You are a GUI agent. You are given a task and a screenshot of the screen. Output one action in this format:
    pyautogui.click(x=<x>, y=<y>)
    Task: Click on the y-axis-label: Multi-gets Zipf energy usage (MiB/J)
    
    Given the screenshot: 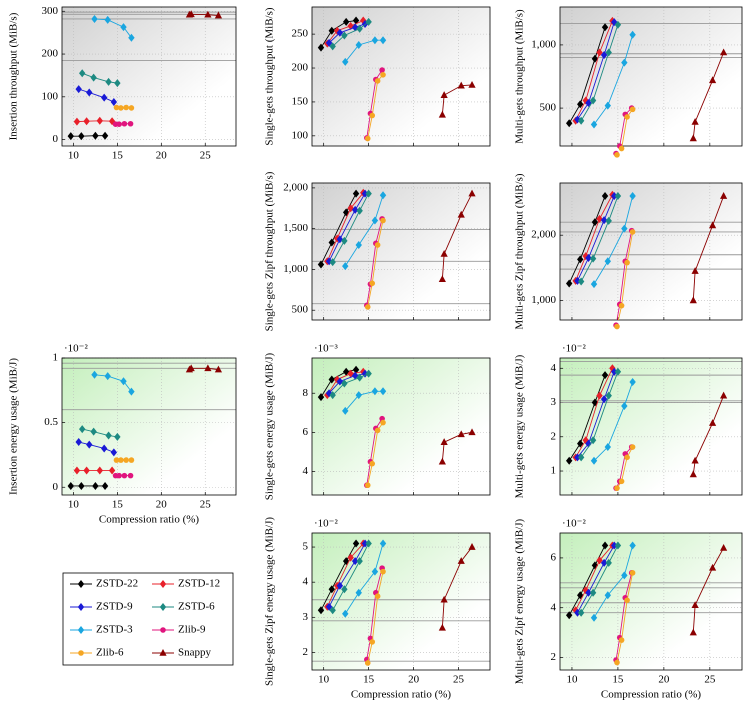 What is the action you would take?
    pyautogui.click(x=520, y=601)
    